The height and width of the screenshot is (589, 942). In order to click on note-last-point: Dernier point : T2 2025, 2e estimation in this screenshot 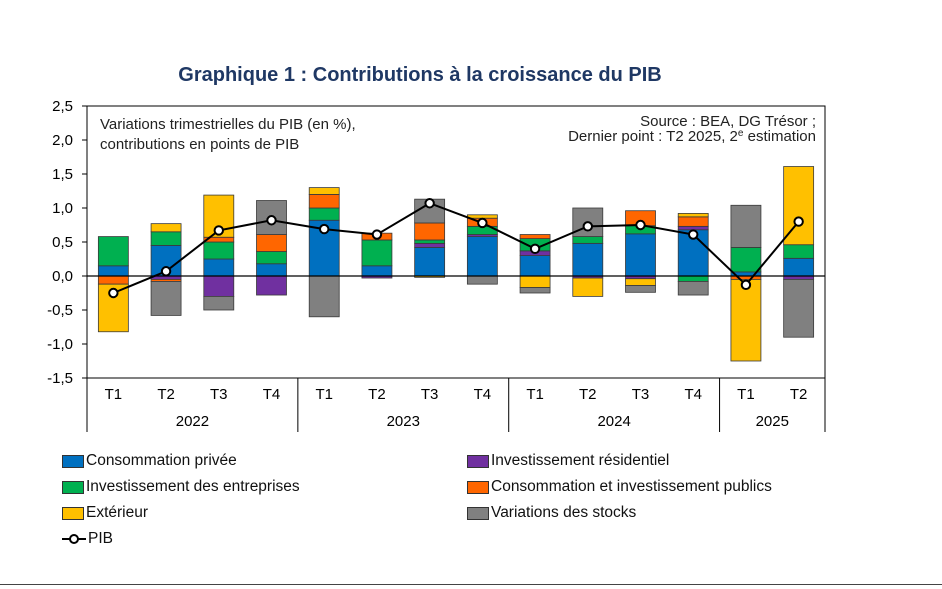, I will do `click(692, 136)`.